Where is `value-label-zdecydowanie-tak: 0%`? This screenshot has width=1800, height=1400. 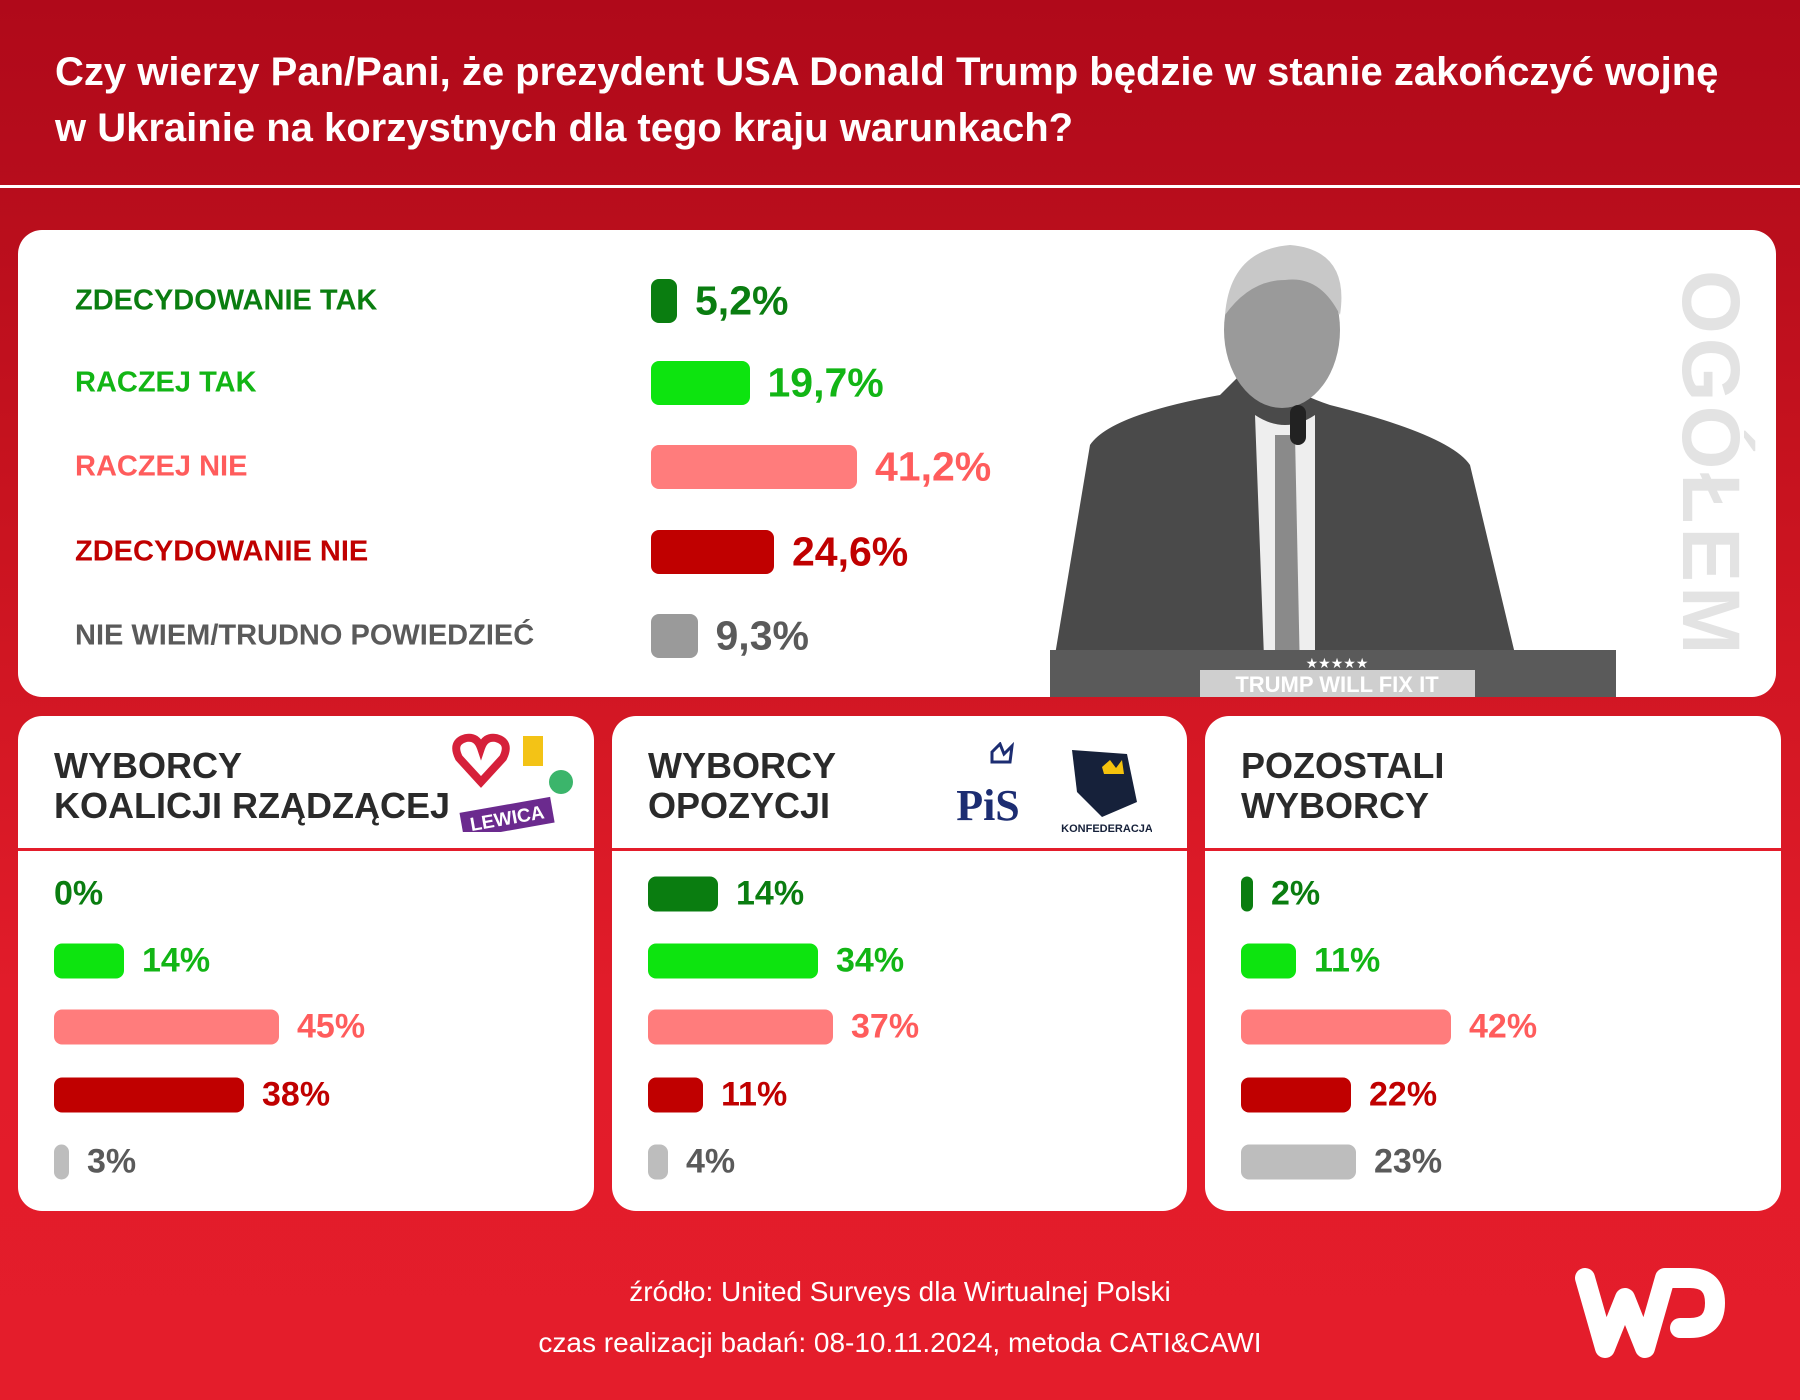 value-label-zdecydowanie-tak: 0% is located at coordinates (79, 893).